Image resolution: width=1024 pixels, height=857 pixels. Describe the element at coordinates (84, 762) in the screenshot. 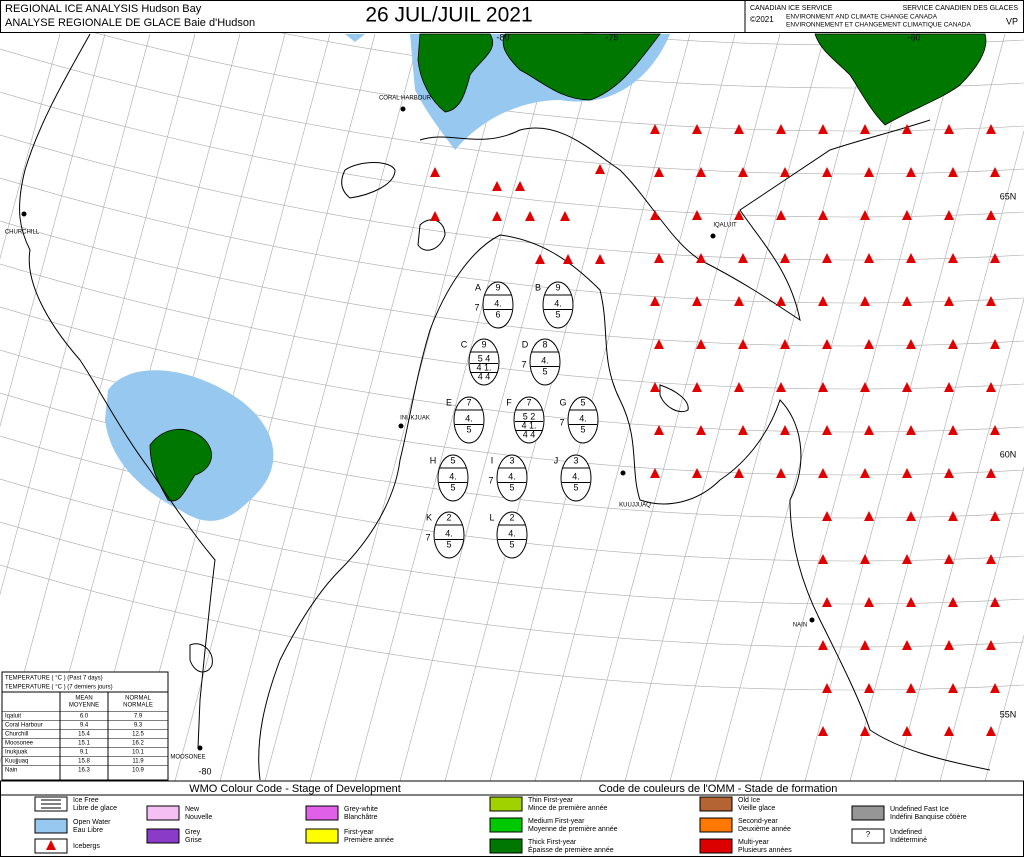

I see `table-value: 15.8` at that location.